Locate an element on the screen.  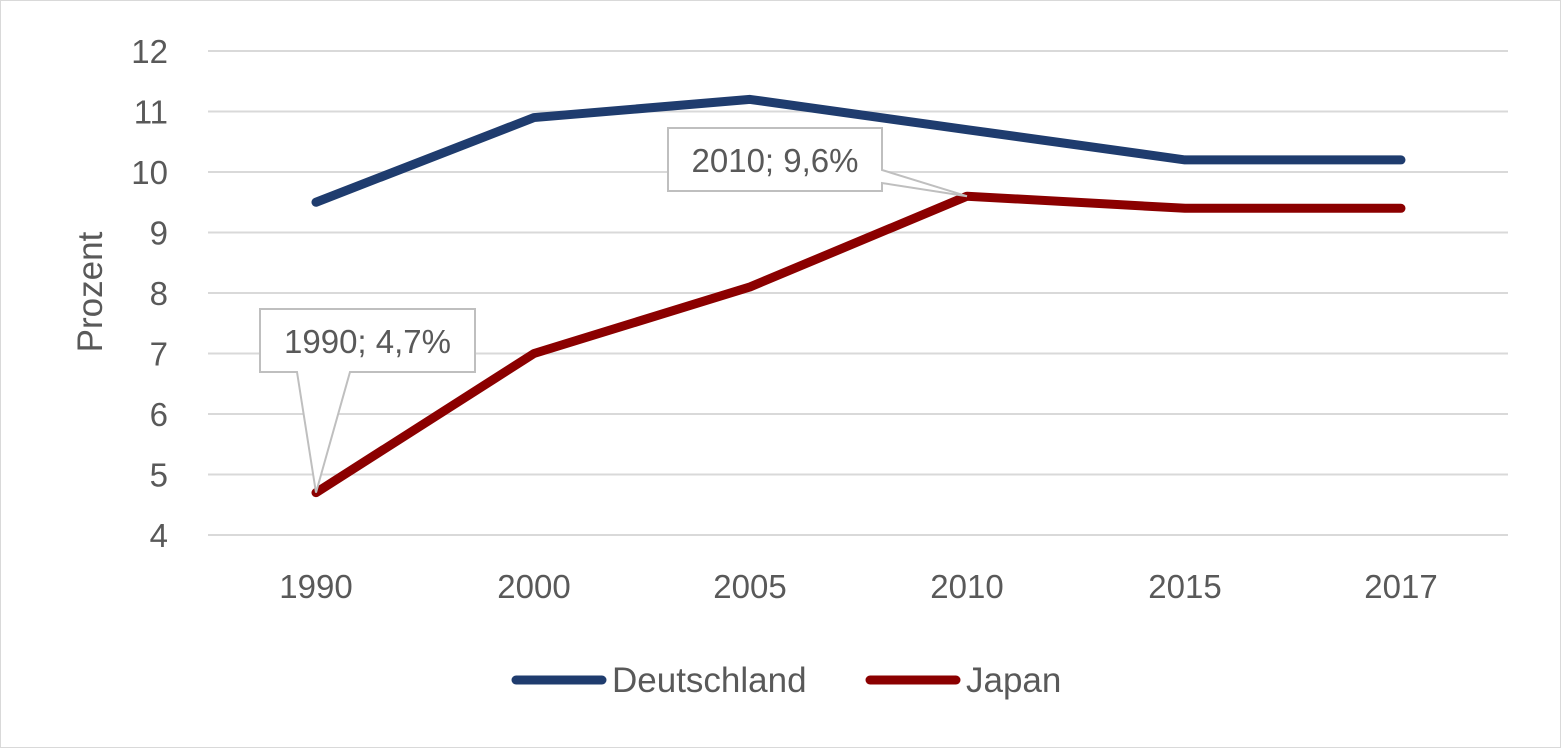
y-tick-label: 11 is located at coordinates (151, 112).